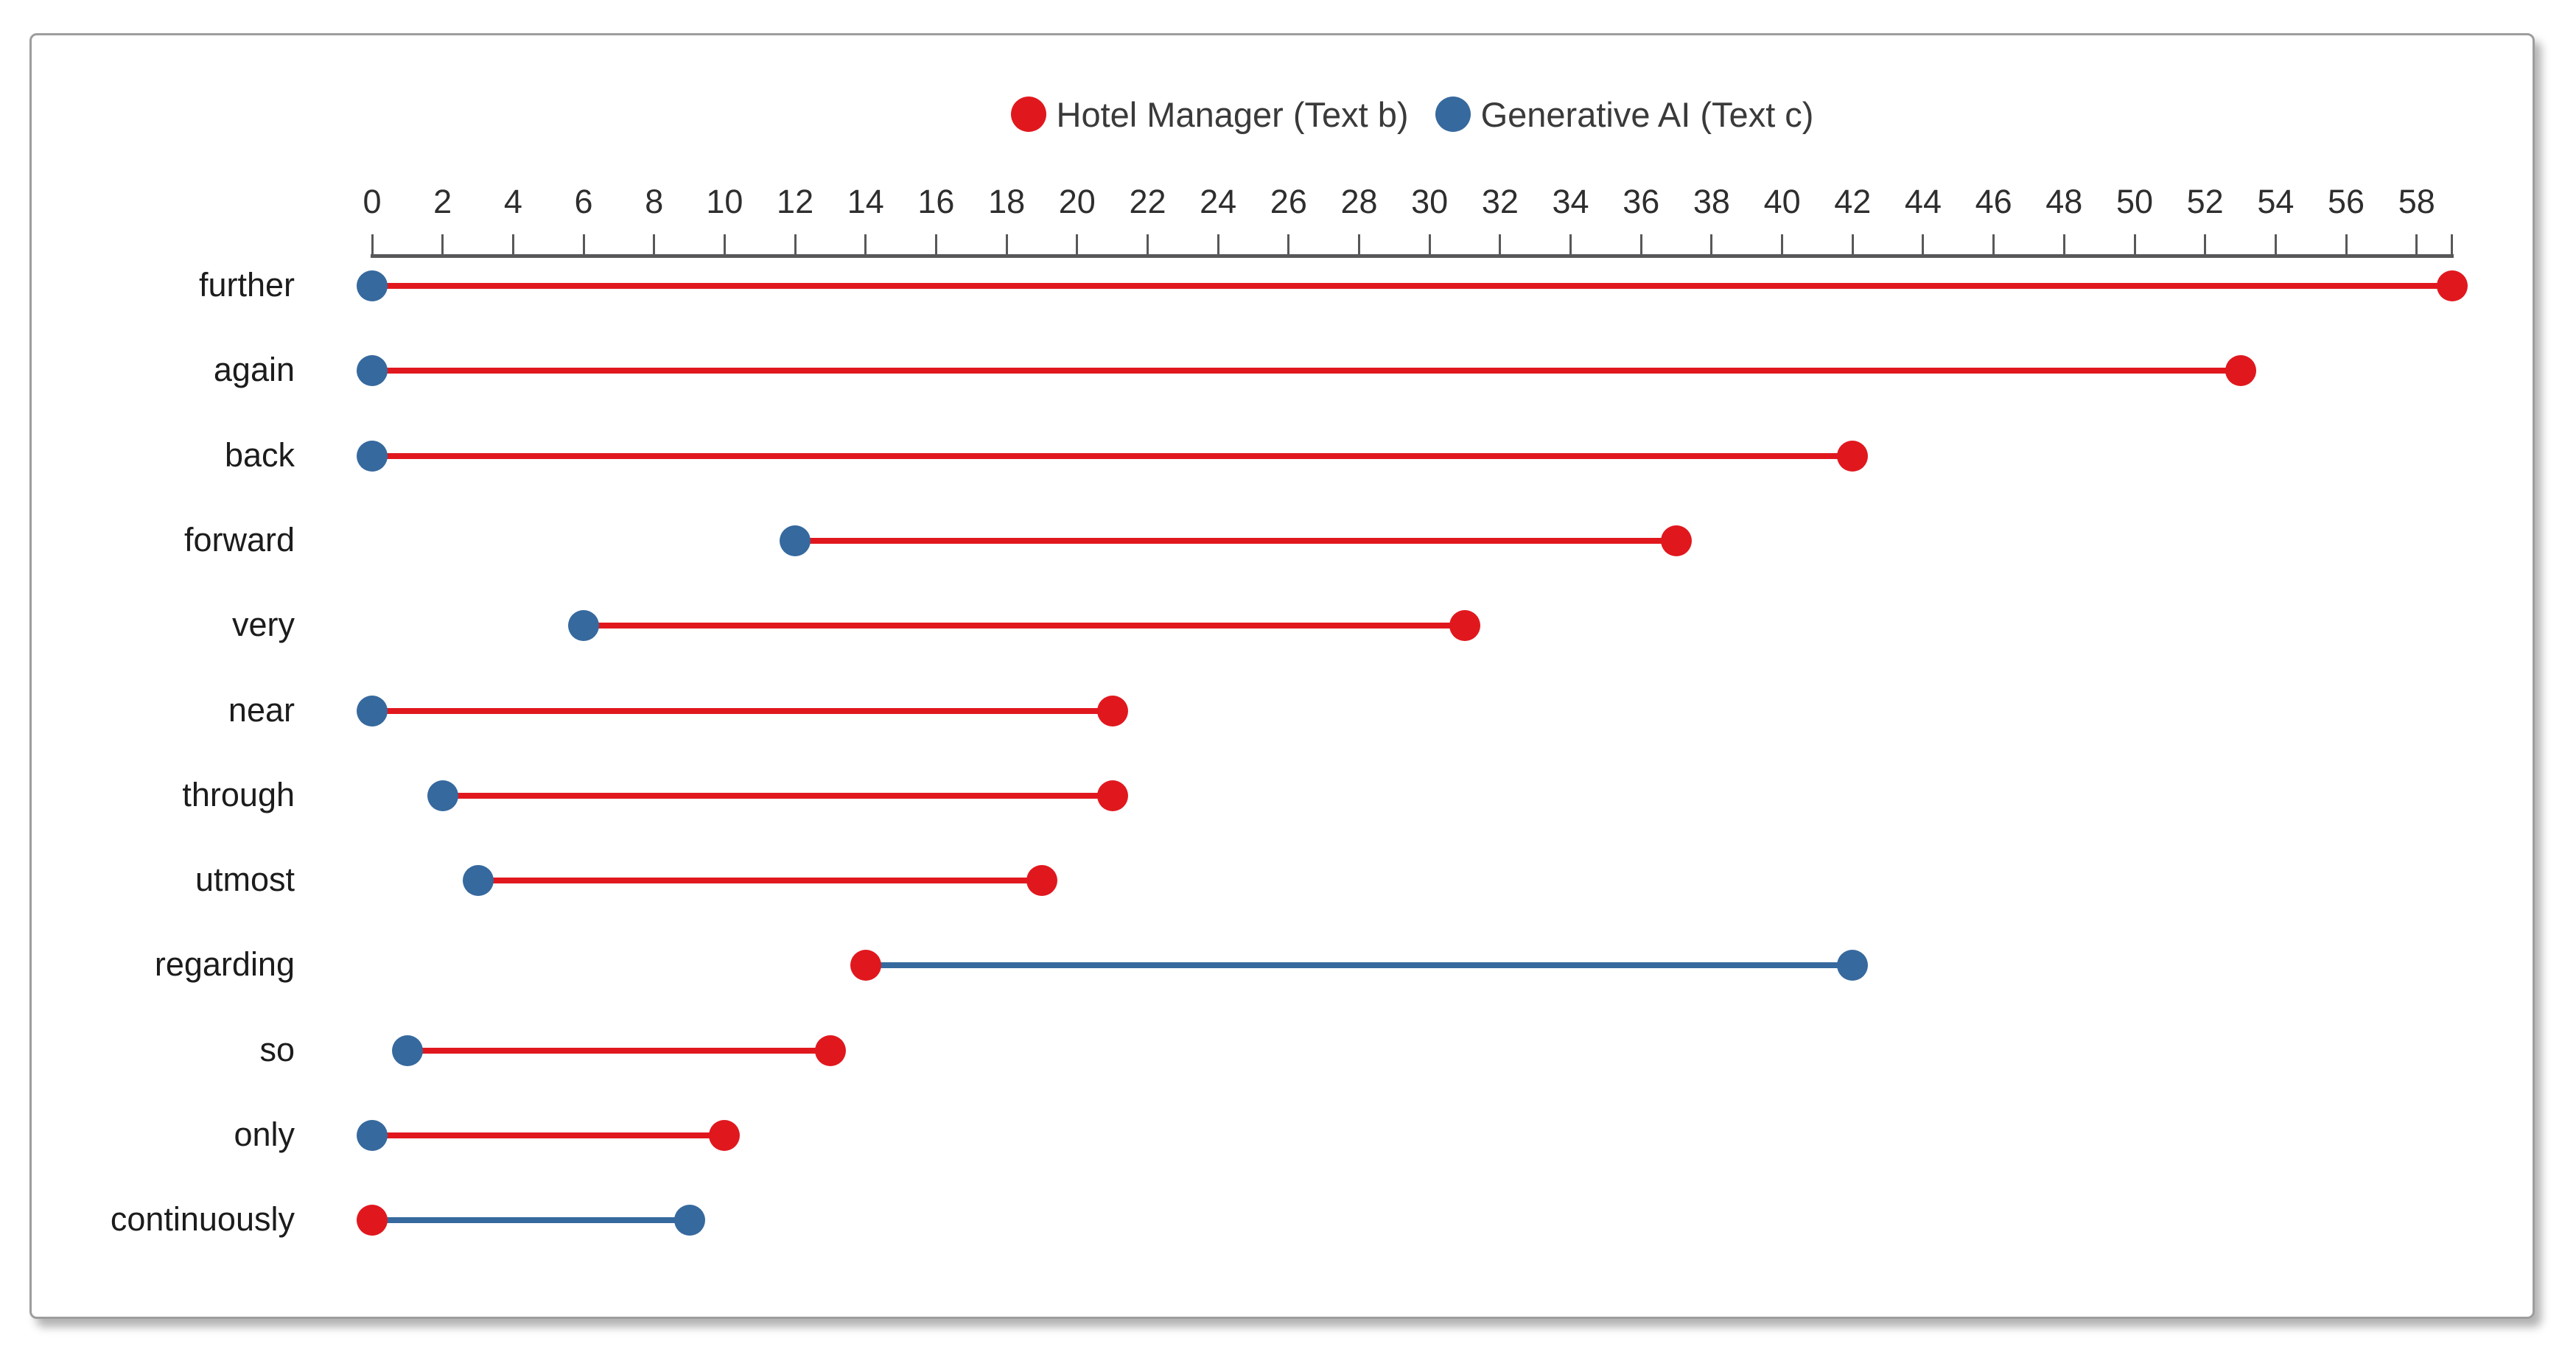 The height and width of the screenshot is (1369, 2576). What do you see at coordinates (1711, 201) in the screenshot?
I see `axis-tick-label: 38` at bounding box center [1711, 201].